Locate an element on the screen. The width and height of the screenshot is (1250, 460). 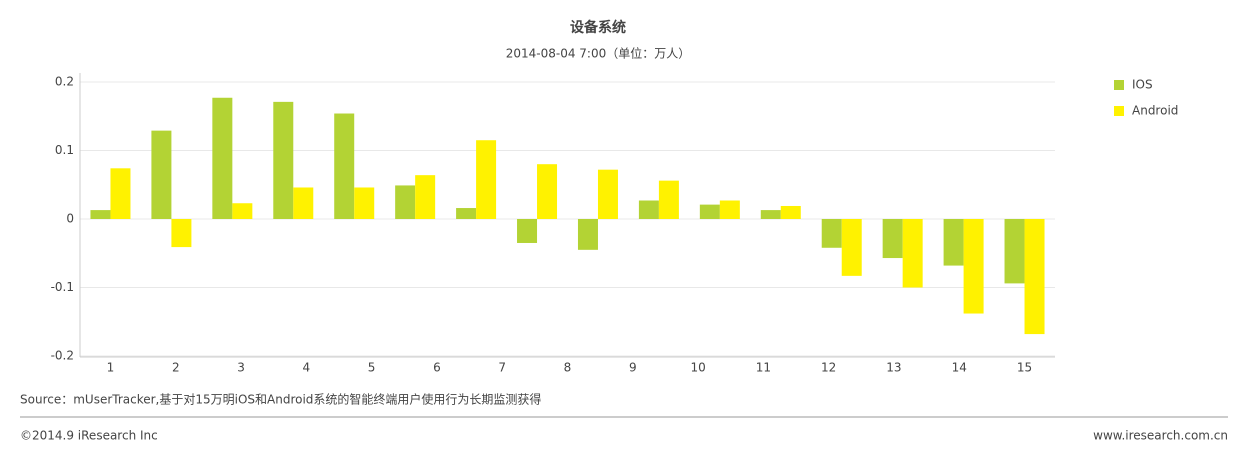
y-tick-label: -0.2 is located at coordinates (62, 356).